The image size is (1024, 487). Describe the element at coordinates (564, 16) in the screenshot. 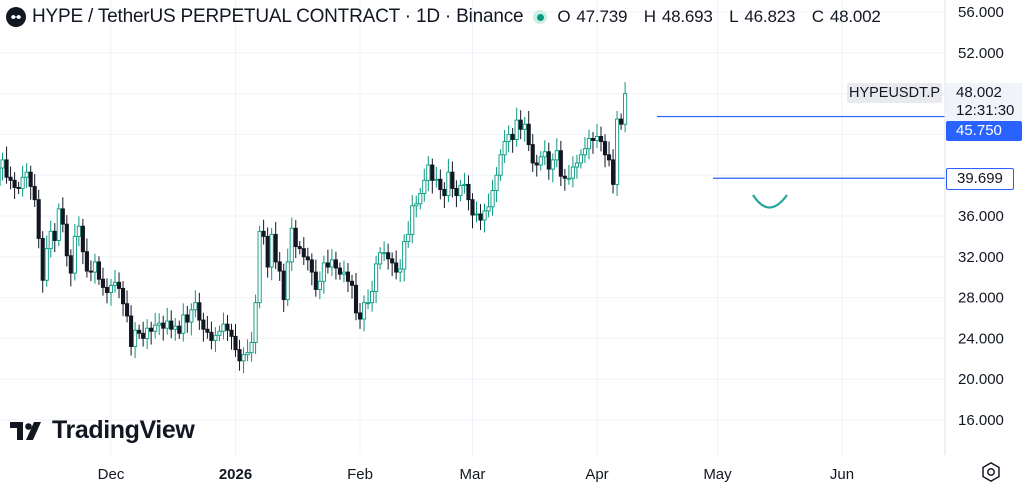

I see `open-label: O` at that location.